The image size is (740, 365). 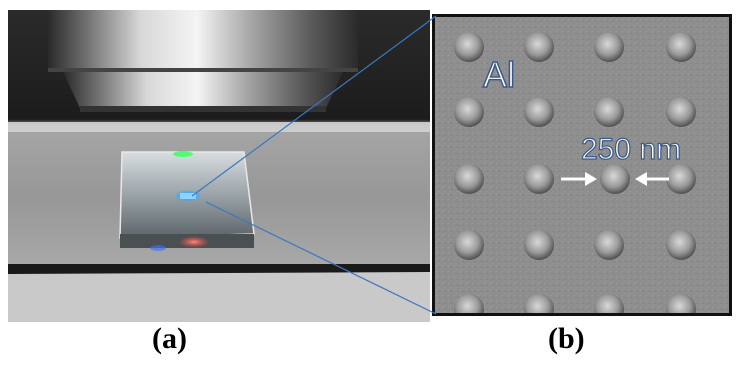 What do you see at coordinates (499, 74) in the screenshot?
I see `material-label: Al` at bounding box center [499, 74].